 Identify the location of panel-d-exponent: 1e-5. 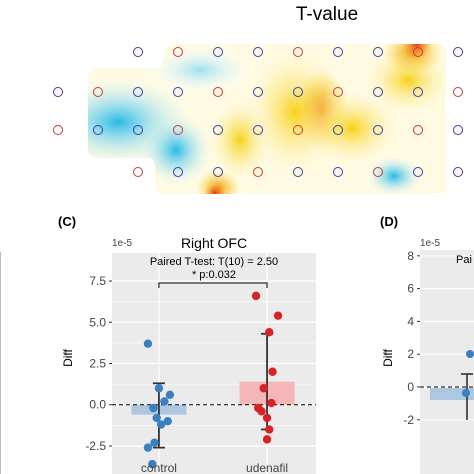
(430, 243).